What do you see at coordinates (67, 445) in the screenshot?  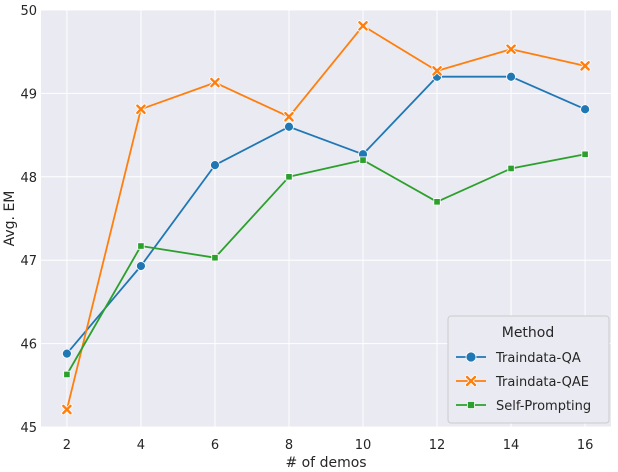 I see `x-tick-label: 2` at bounding box center [67, 445].